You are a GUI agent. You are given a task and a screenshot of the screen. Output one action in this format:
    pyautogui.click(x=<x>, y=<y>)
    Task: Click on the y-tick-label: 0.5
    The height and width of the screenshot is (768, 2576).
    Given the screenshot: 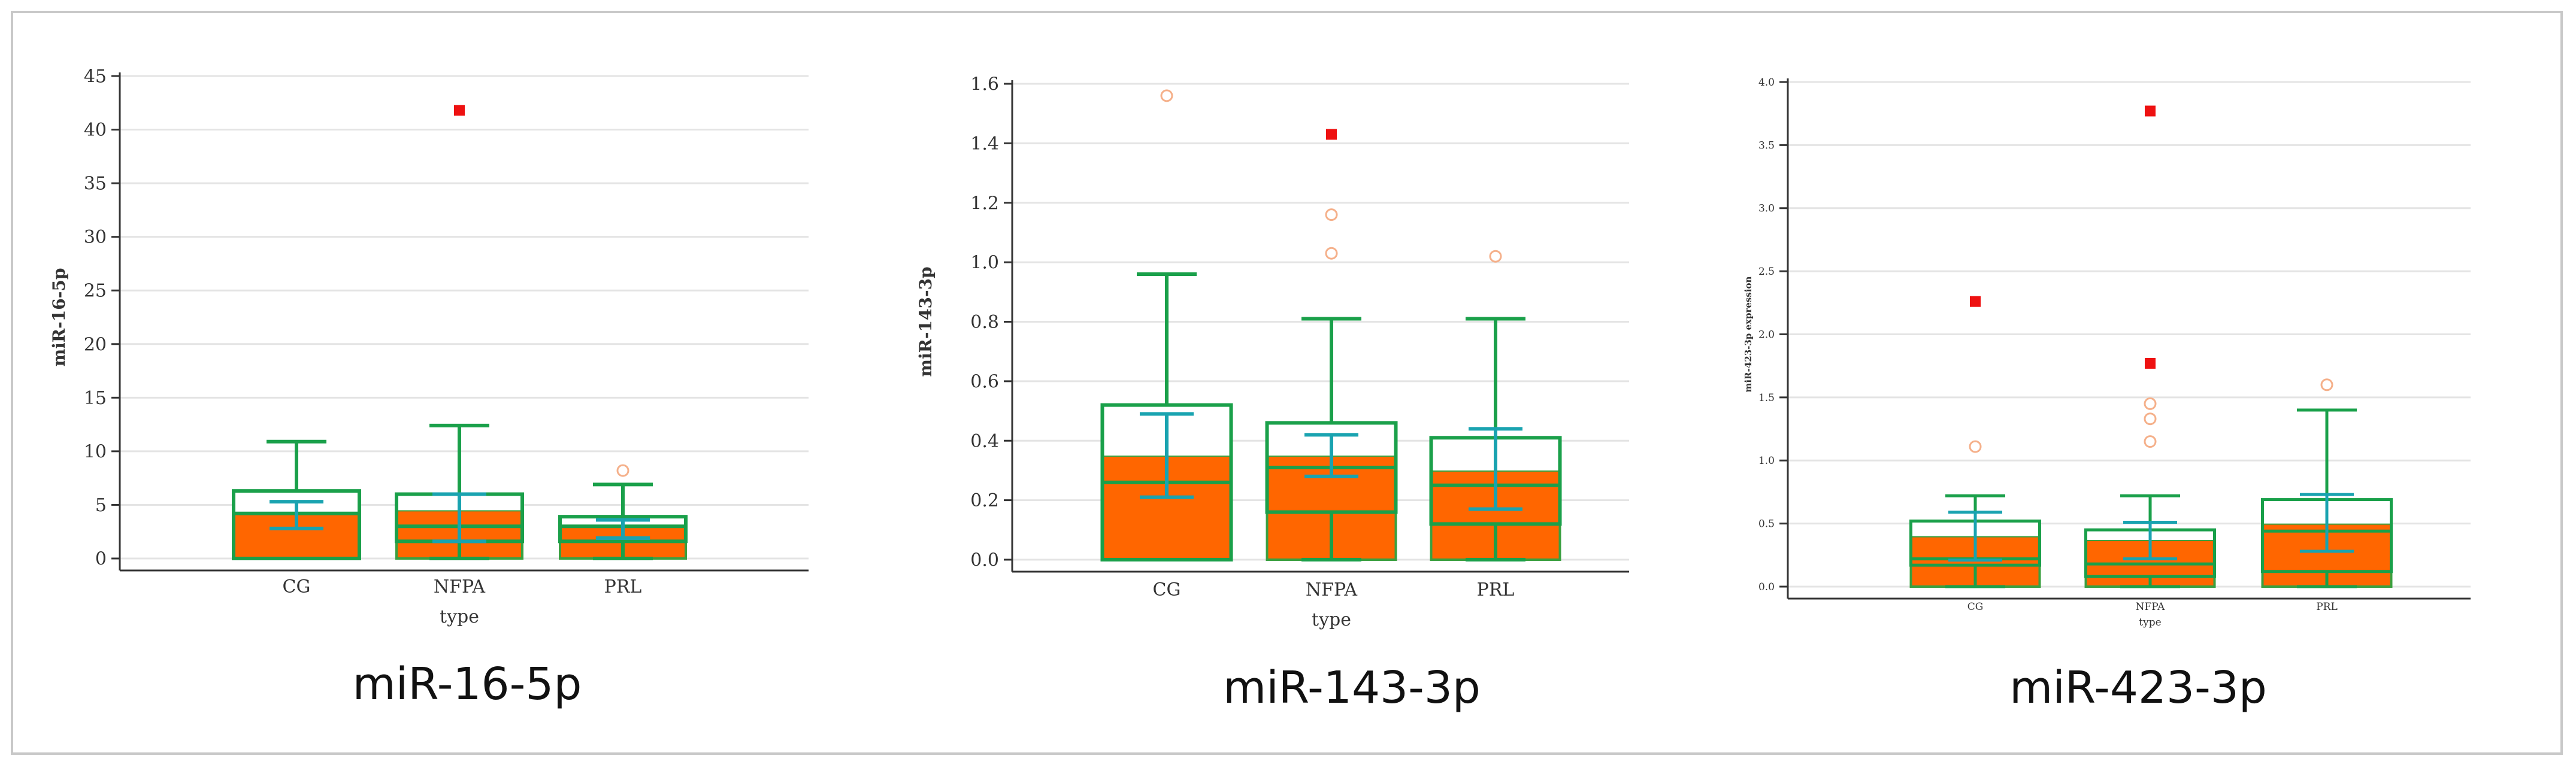 What is the action you would take?
    pyautogui.click(x=1766, y=524)
    